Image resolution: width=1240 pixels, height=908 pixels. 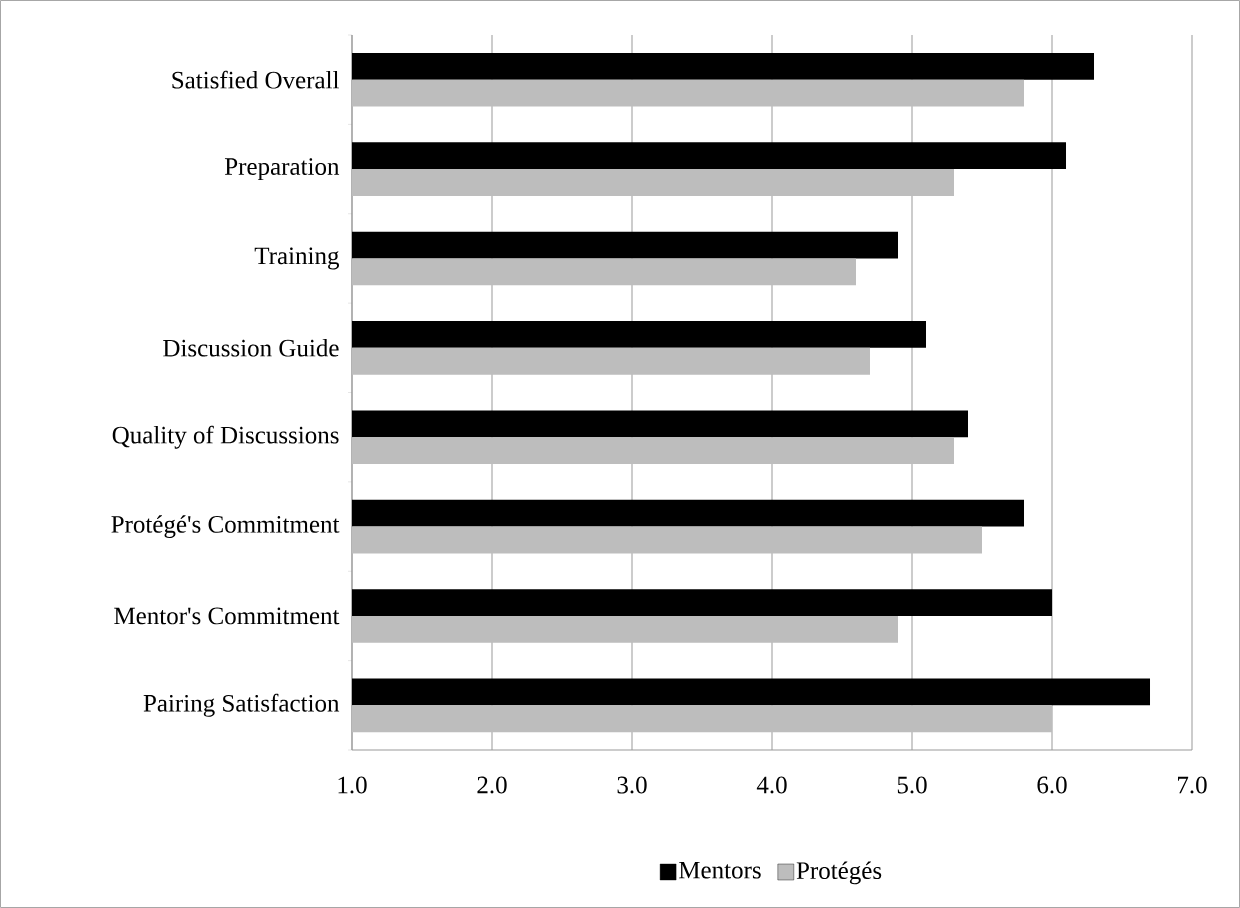 What do you see at coordinates (297, 258) in the screenshot?
I see `y-tick-label: Training` at bounding box center [297, 258].